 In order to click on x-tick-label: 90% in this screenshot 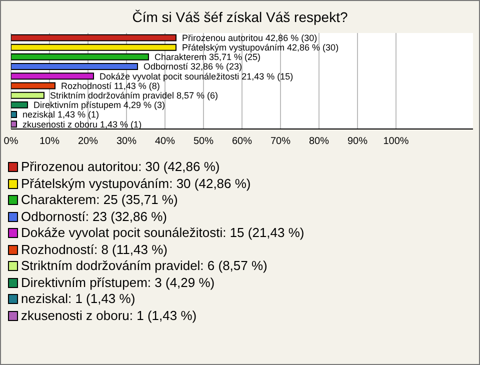, I will do `click(357, 142)`.